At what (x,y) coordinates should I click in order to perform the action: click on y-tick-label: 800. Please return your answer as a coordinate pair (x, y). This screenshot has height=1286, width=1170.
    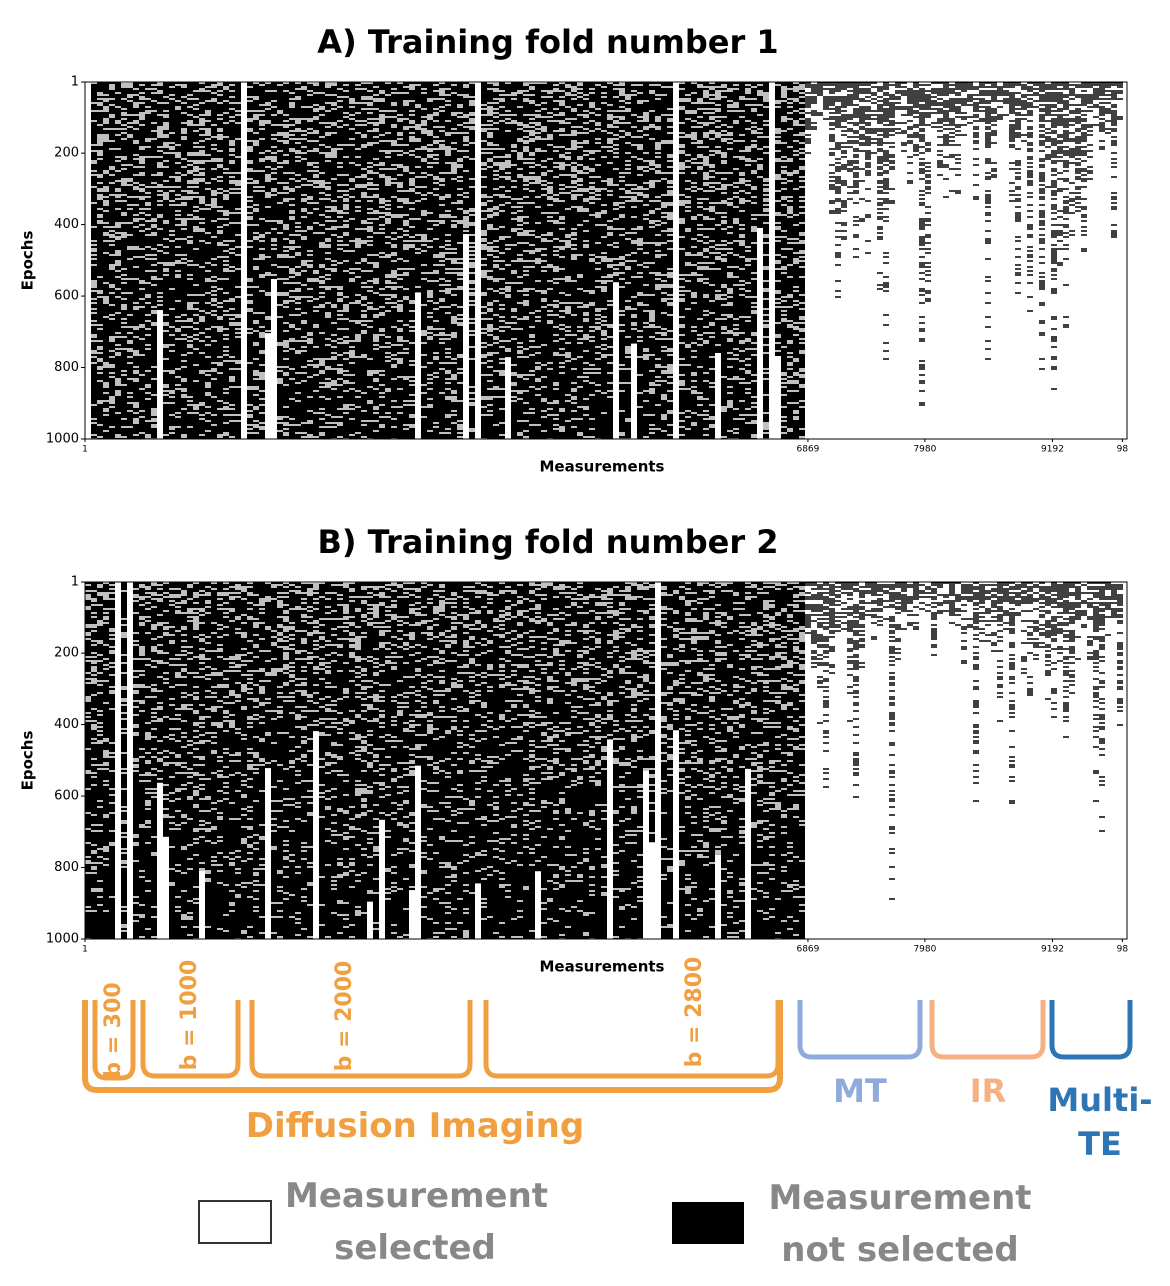
    Looking at the image, I should click on (66, 367).